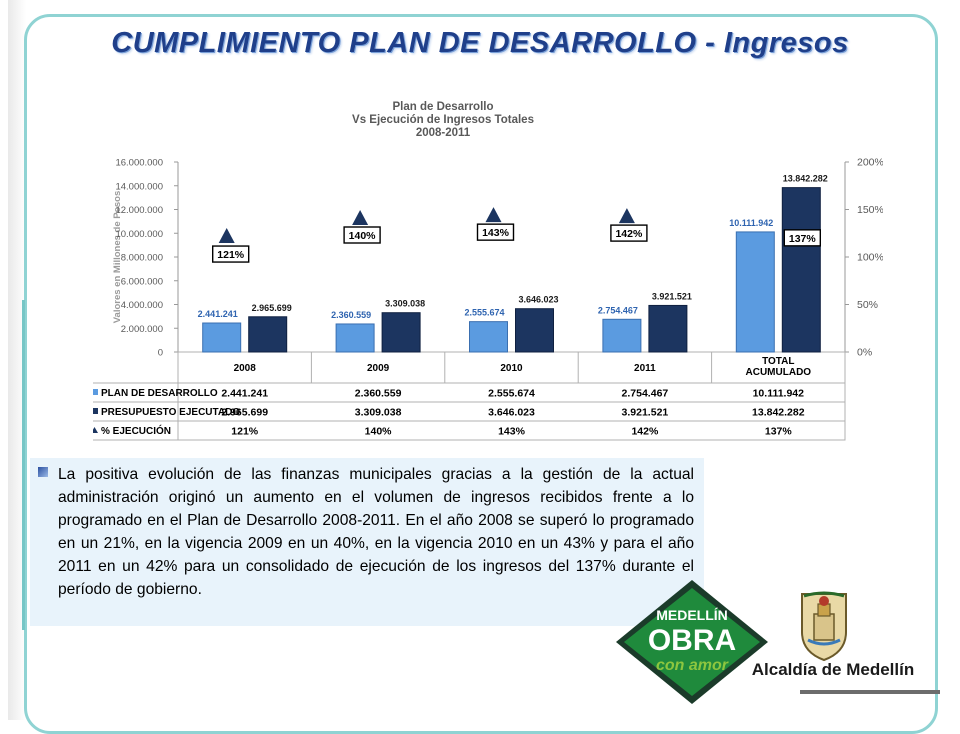 The width and height of the screenshot is (960, 734). I want to click on pct-label: 143%, so click(496, 233).